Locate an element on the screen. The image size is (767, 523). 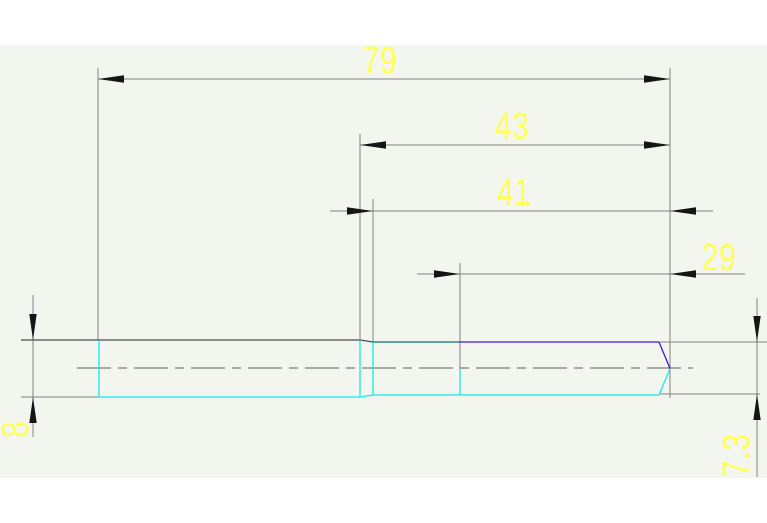
dim-label-43: 43 is located at coordinates (512, 127).